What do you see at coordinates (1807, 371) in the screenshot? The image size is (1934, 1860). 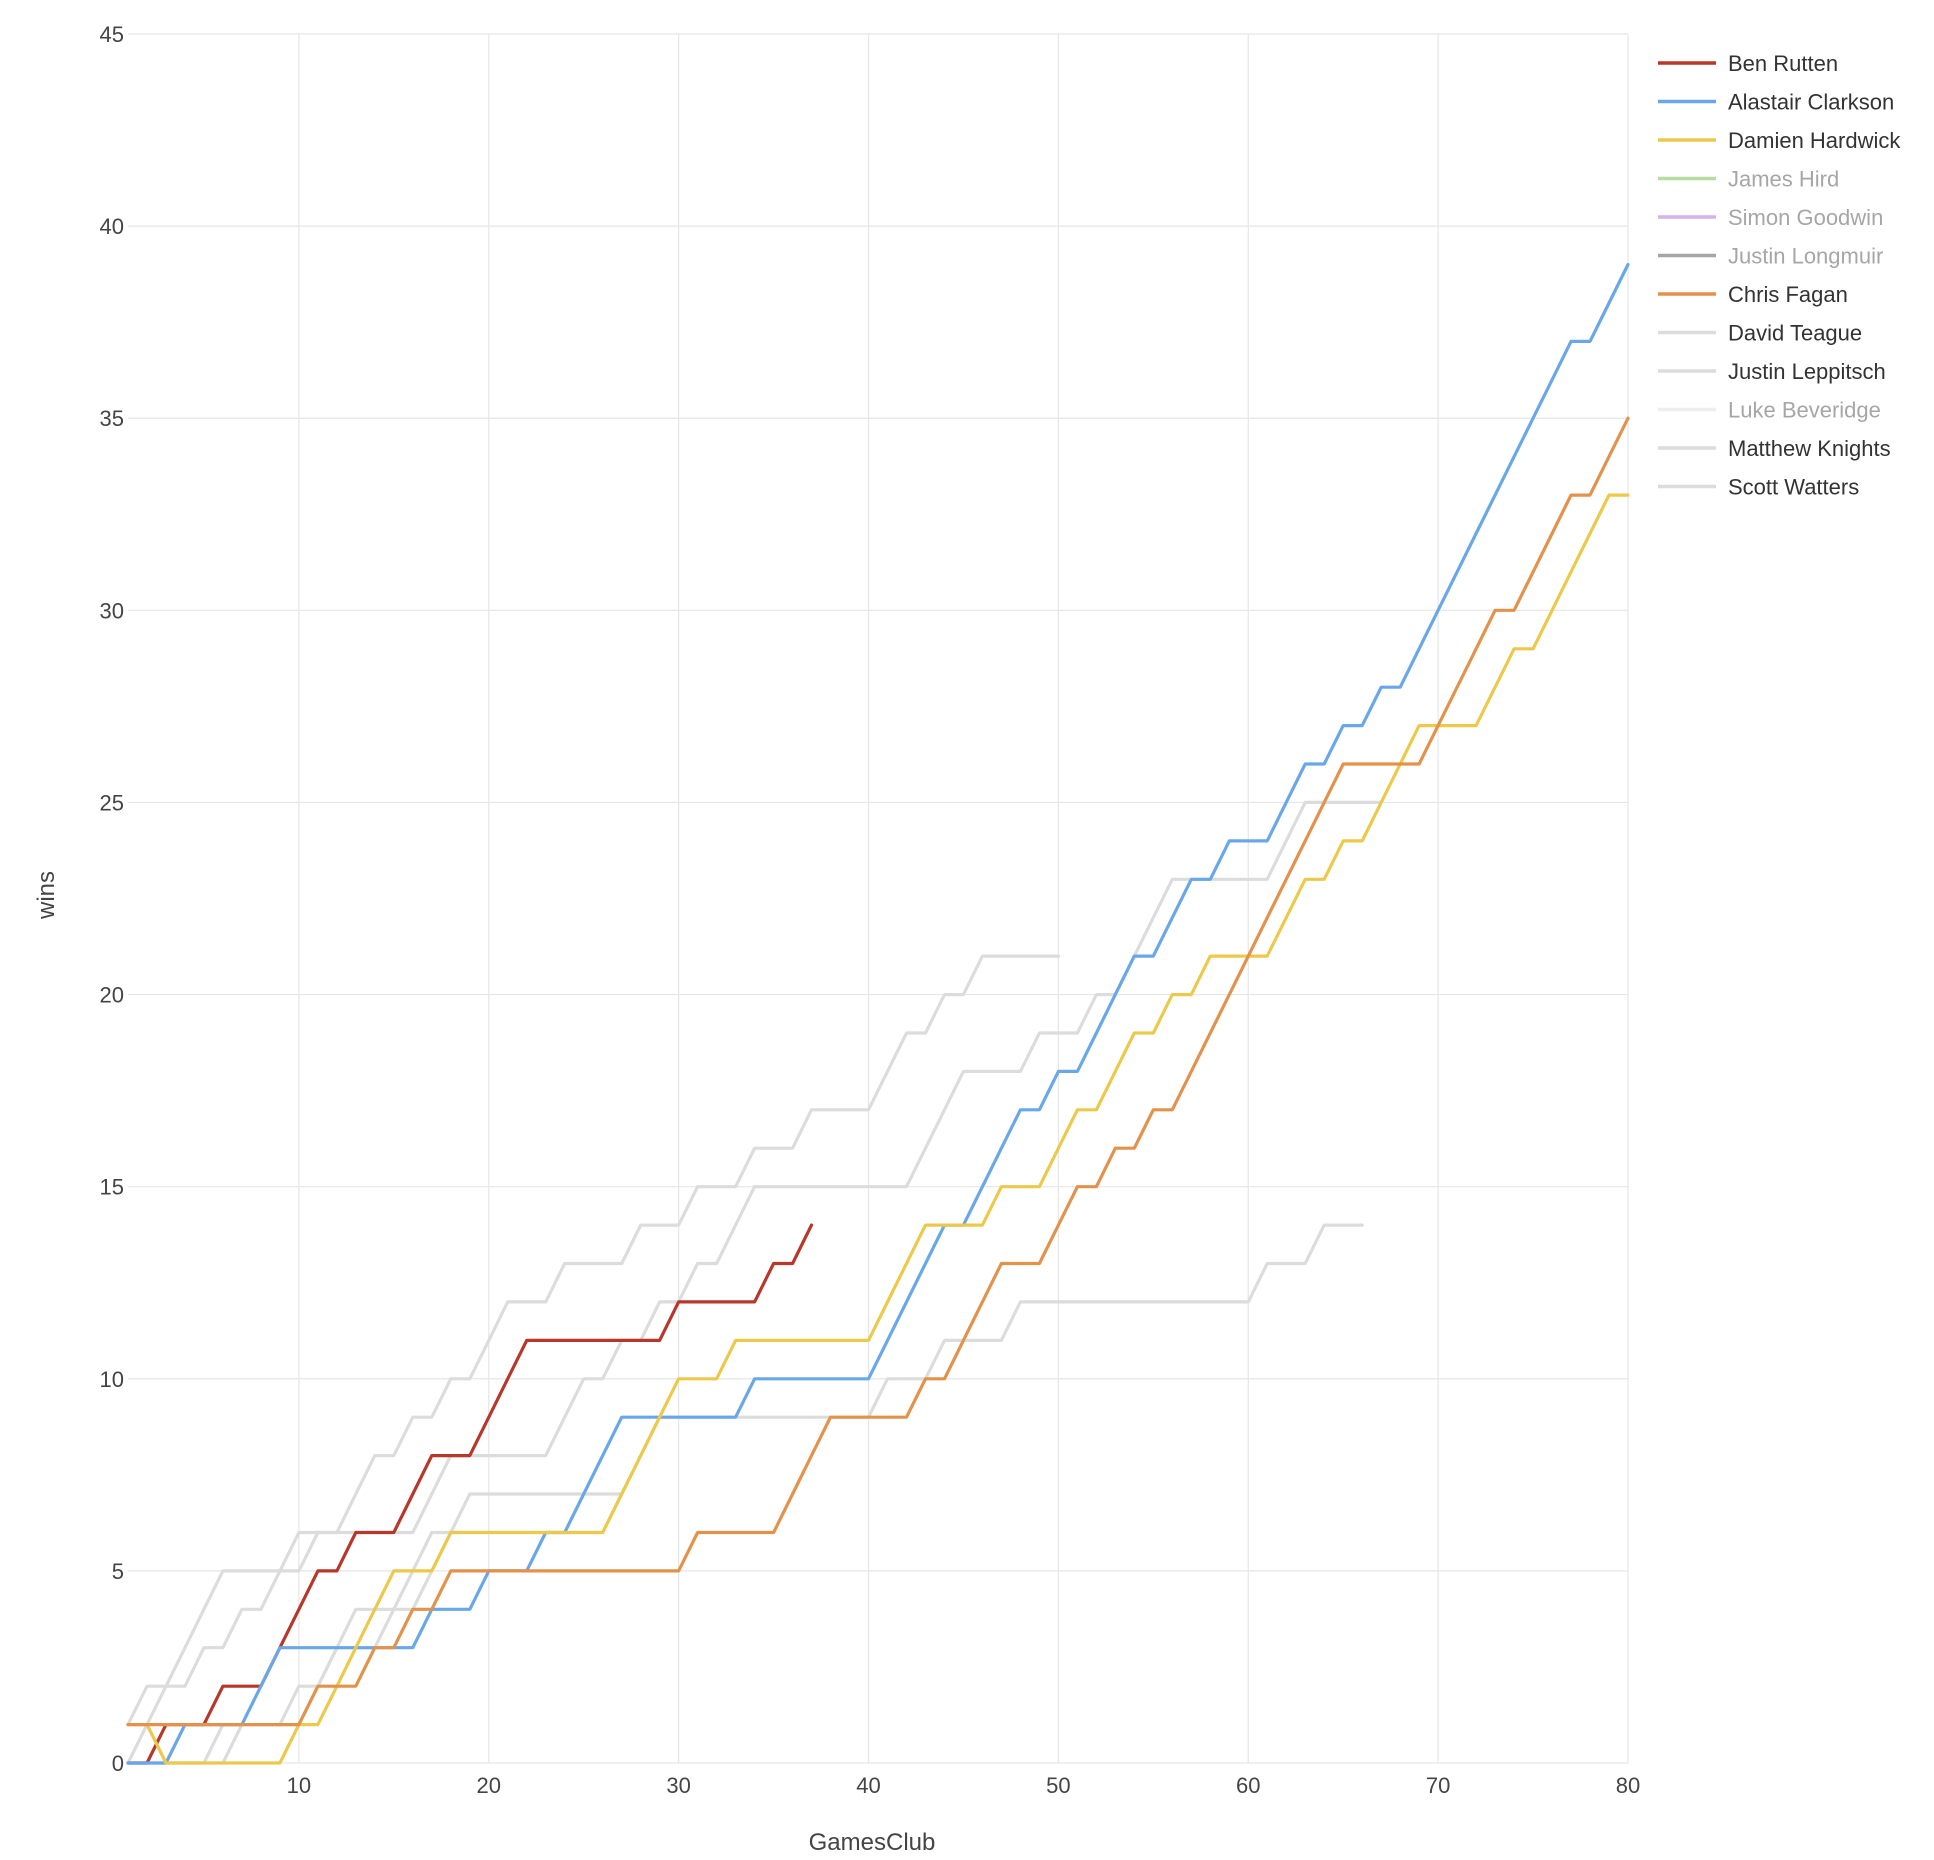 I see `legend-label: Justin Leppitsch` at bounding box center [1807, 371].